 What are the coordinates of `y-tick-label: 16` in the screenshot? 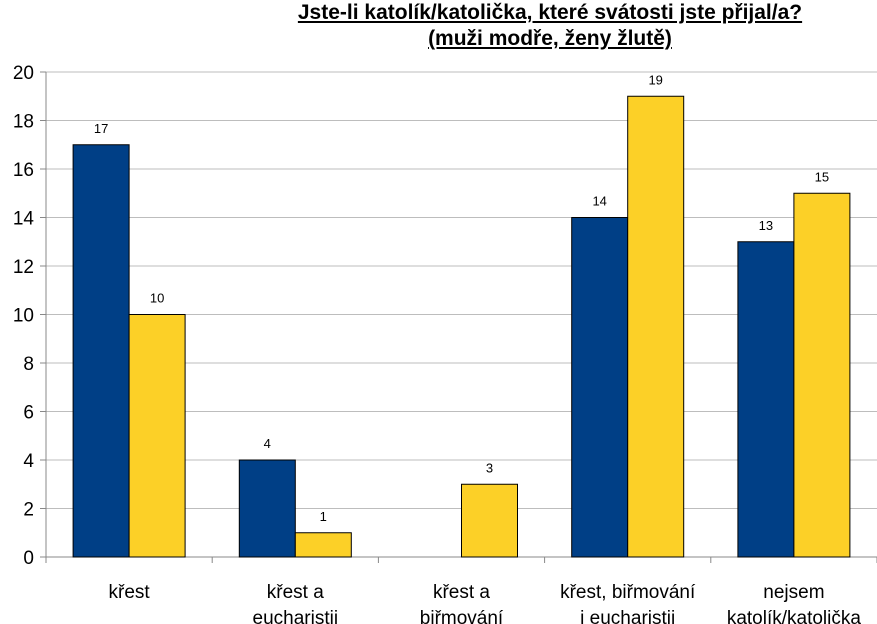 It's located at (23, 170).